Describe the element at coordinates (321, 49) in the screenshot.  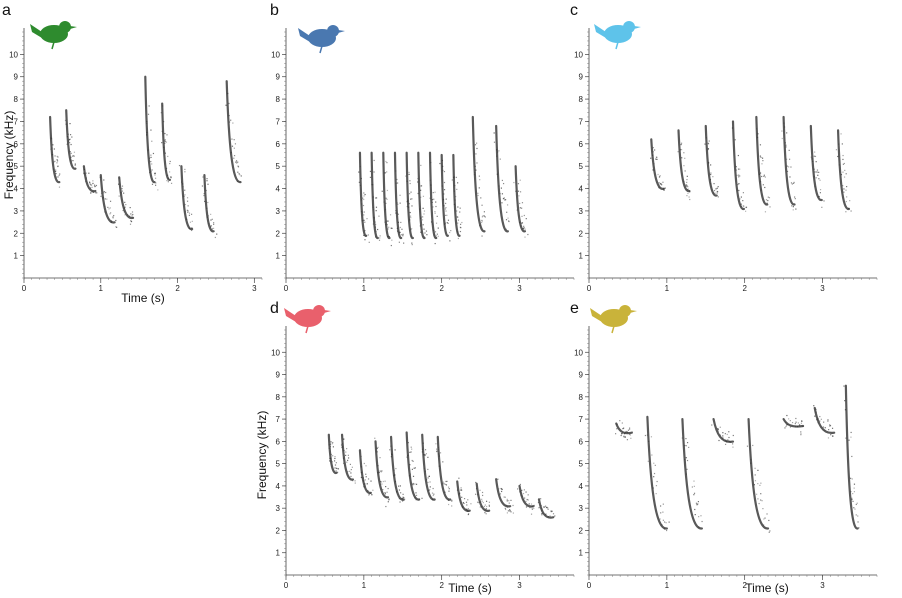
I see `bird-leg` at that location.